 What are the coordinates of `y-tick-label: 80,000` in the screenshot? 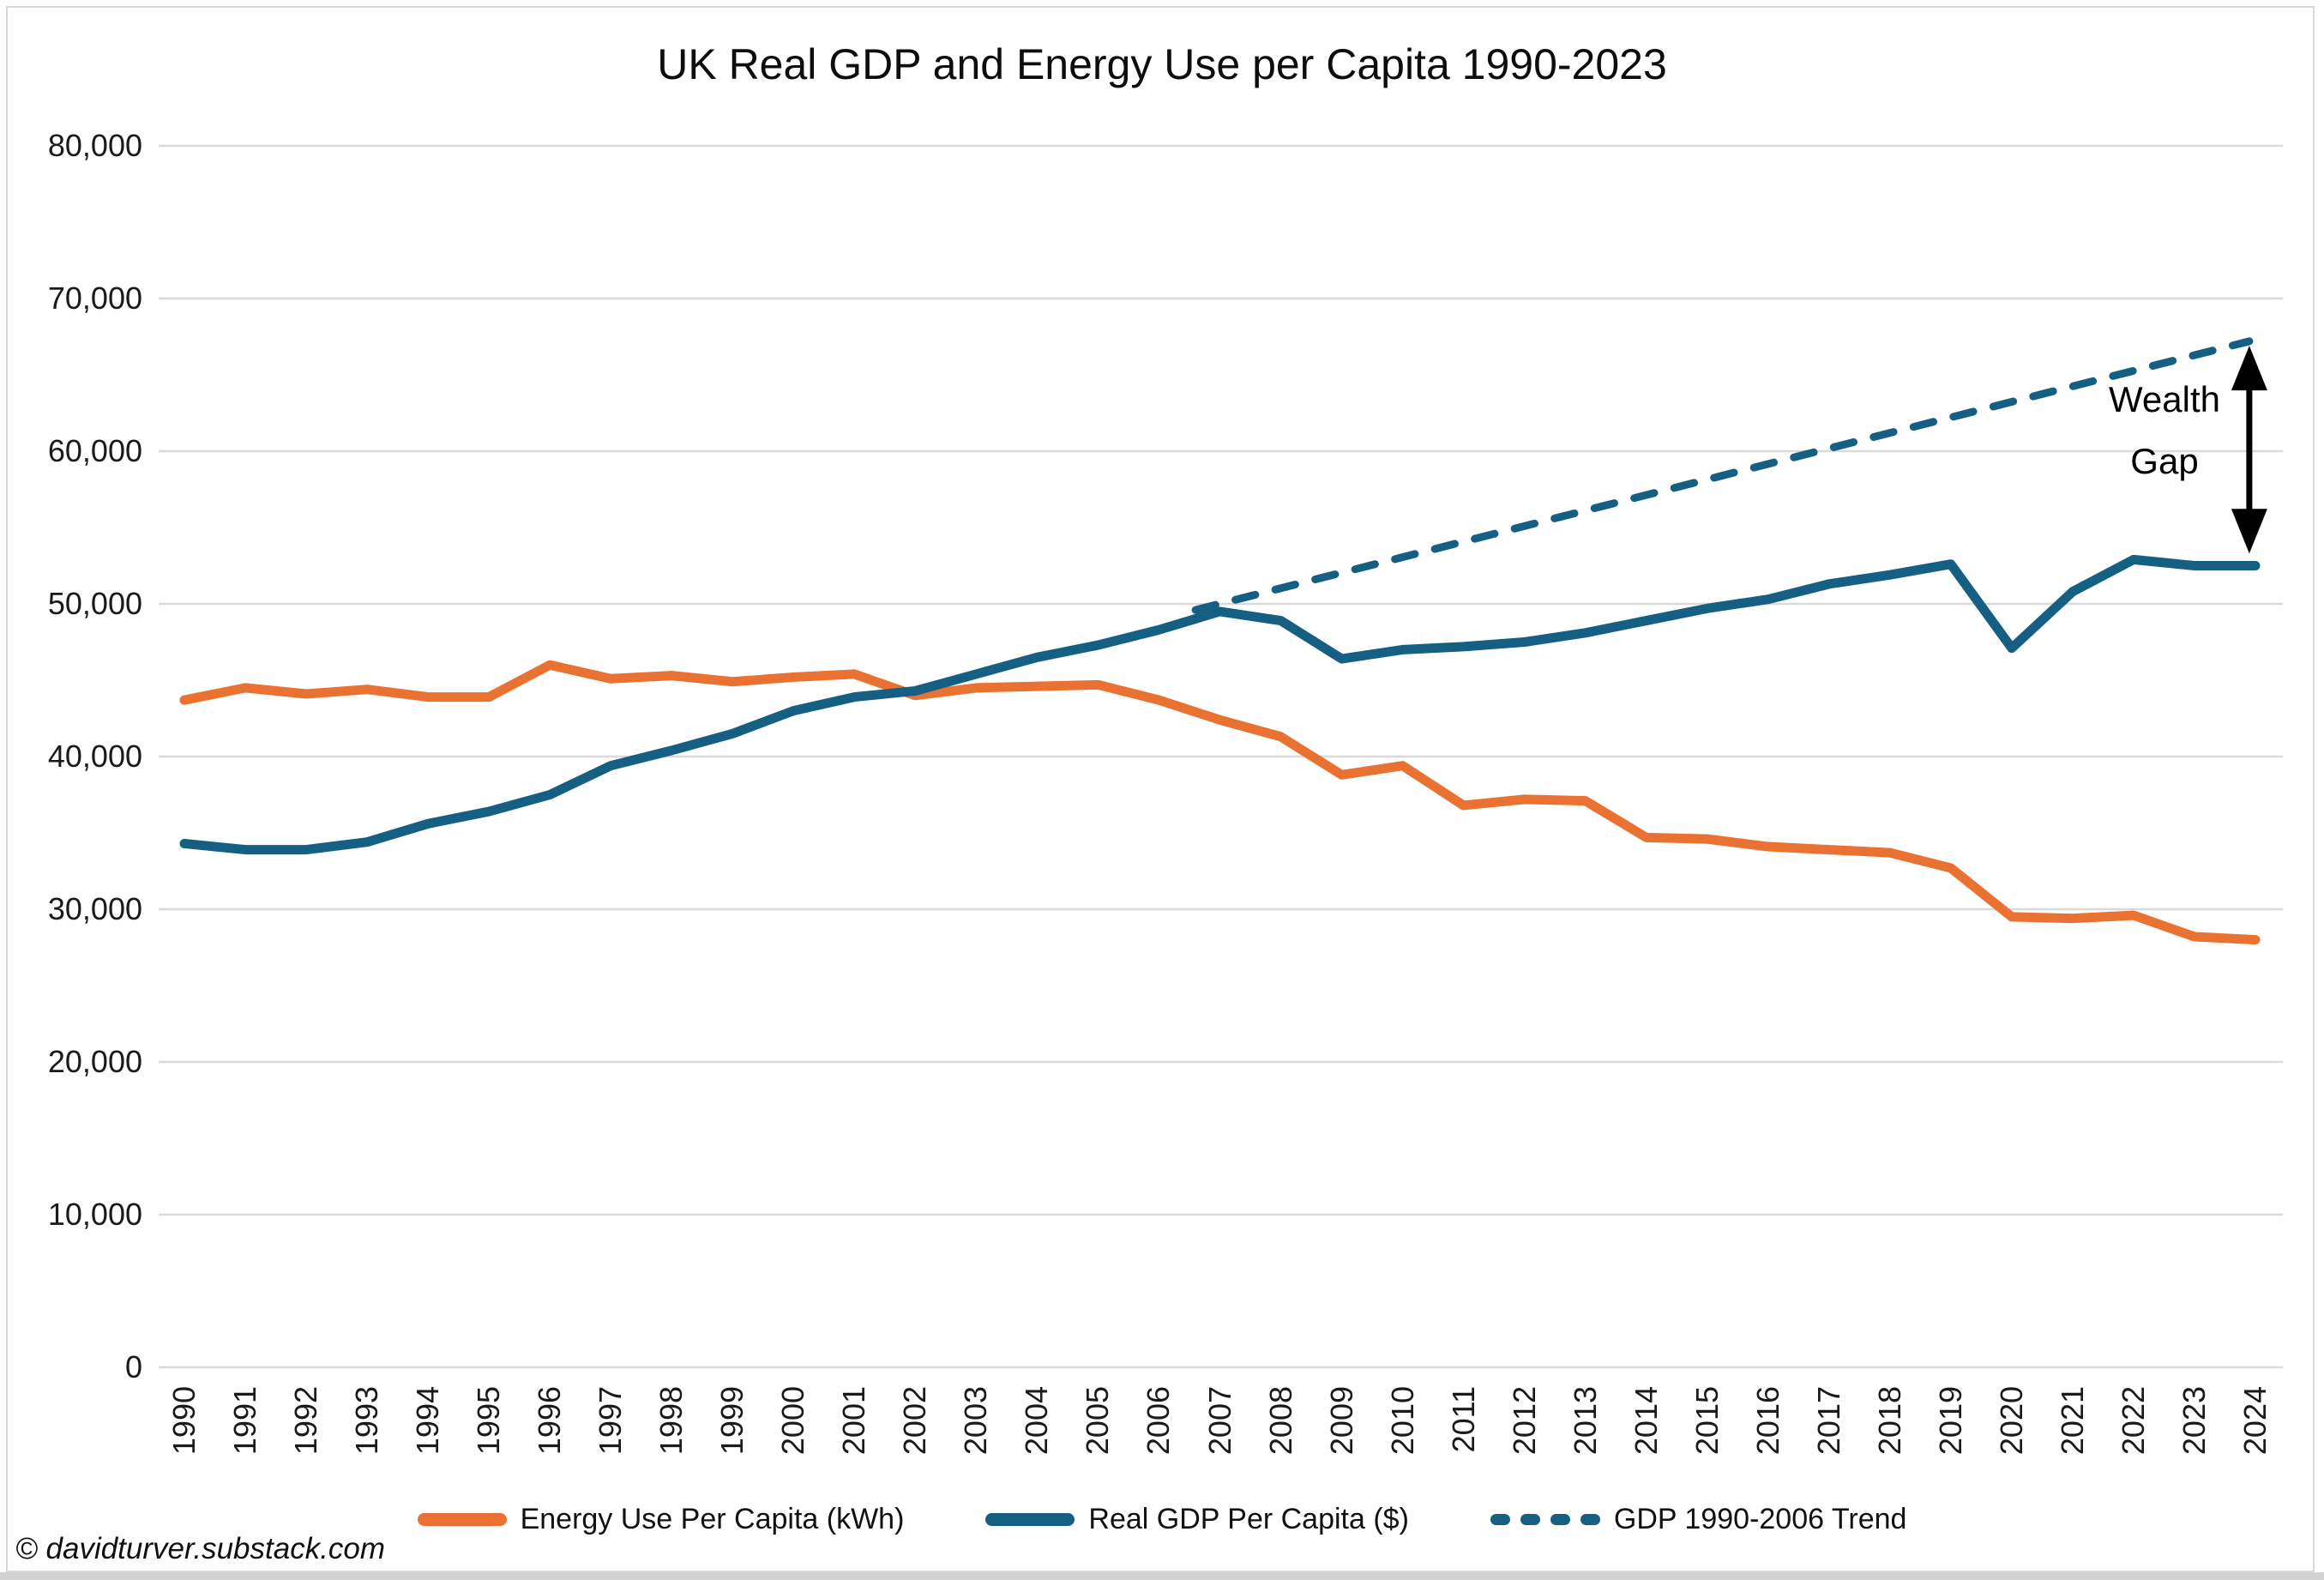 It's located at (95, 146).